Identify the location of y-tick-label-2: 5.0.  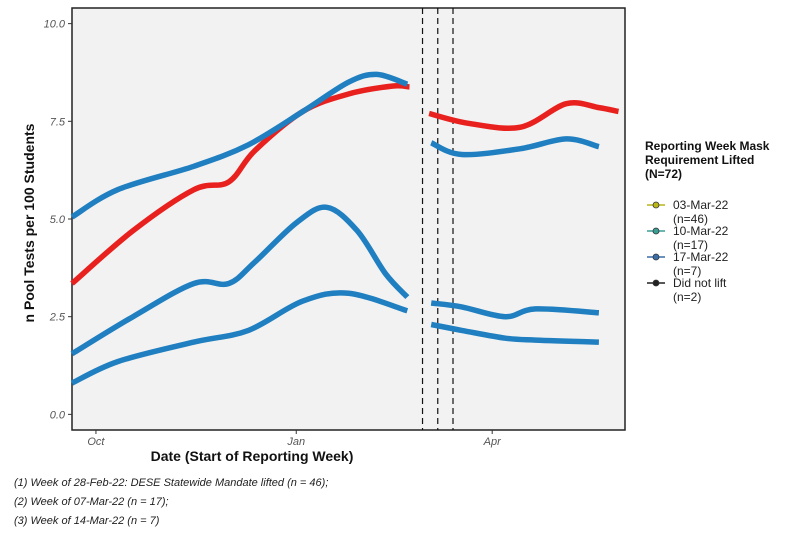
(58, 220).